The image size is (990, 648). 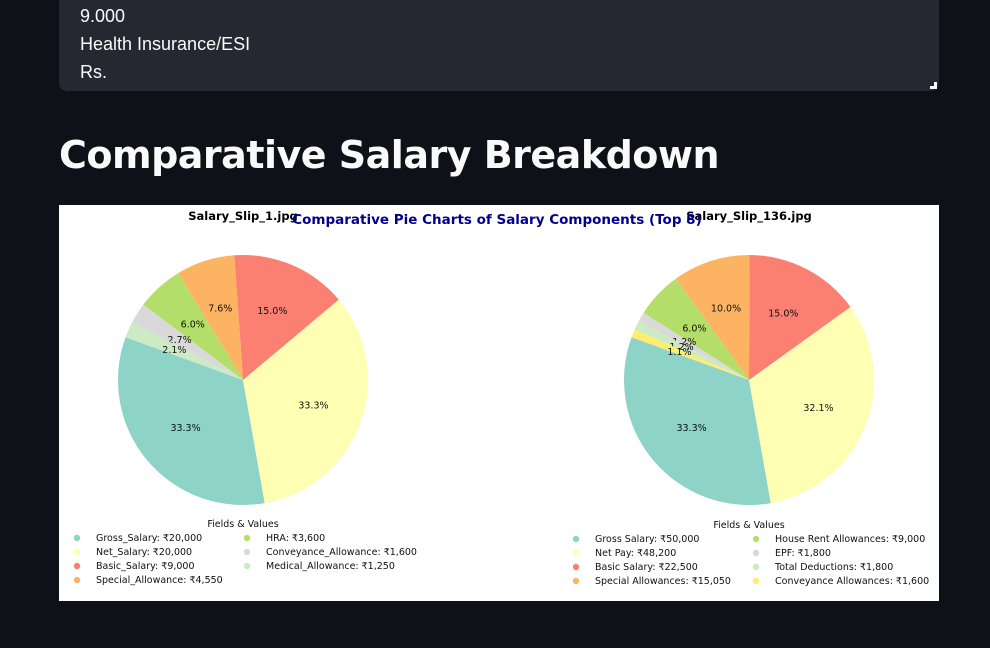 What do you see at coordinates (852, 581) in the screenshot?
I see `legend-entry: Conveyance Allowances: ₹1,600` at bounding box center [852, 581].